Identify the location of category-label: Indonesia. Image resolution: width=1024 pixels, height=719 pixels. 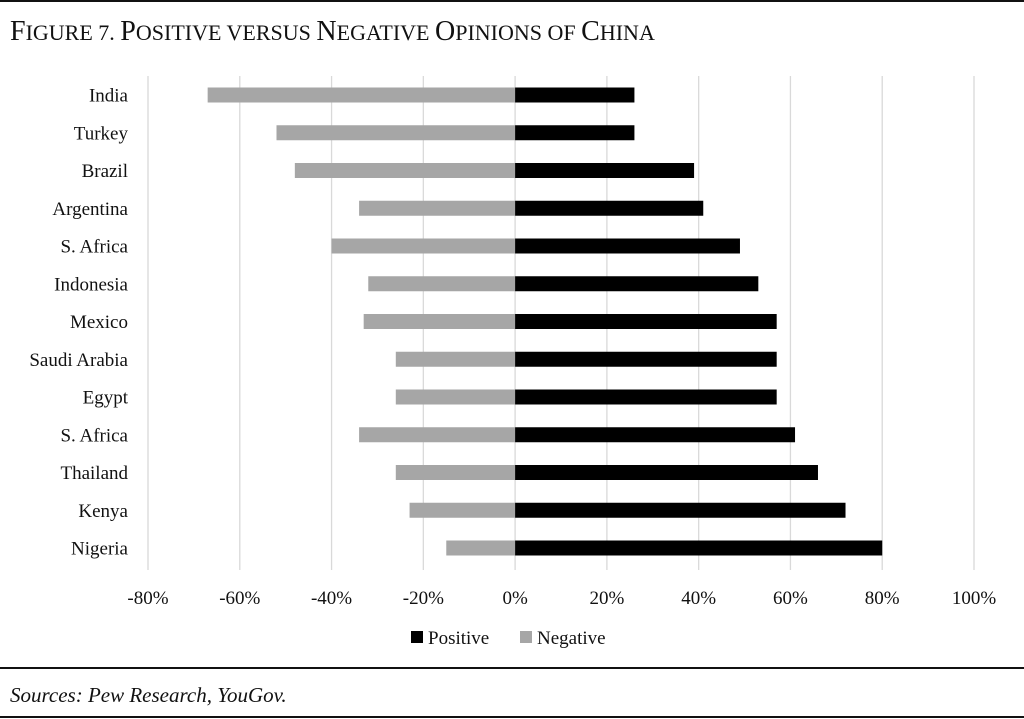
(91, 284).